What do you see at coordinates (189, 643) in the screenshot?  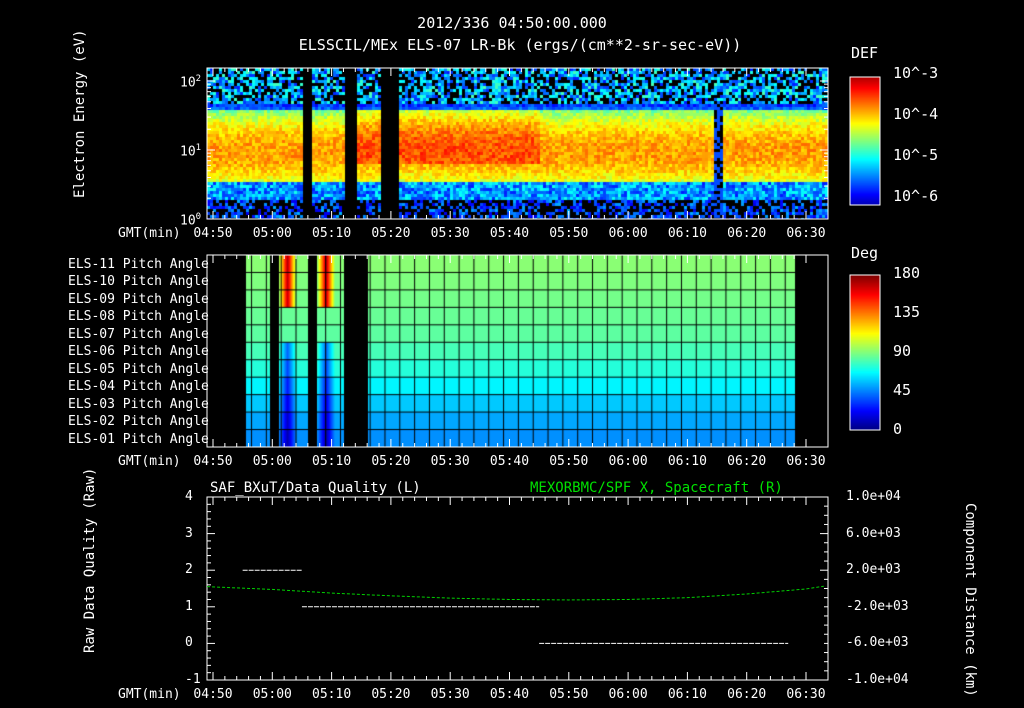 I see `y-tick-label: 0` at bounding box center [189, 643].